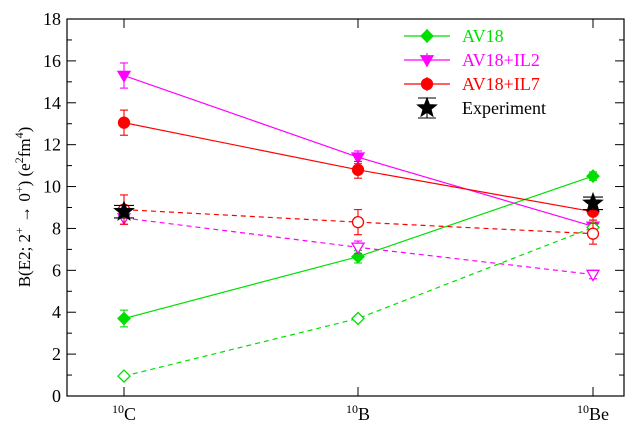 The height and width of the screenshot is (424, 637). Describe the element at coordinates (52, 103) in the screenshot. I see `y-tick-label: 14` at that location.